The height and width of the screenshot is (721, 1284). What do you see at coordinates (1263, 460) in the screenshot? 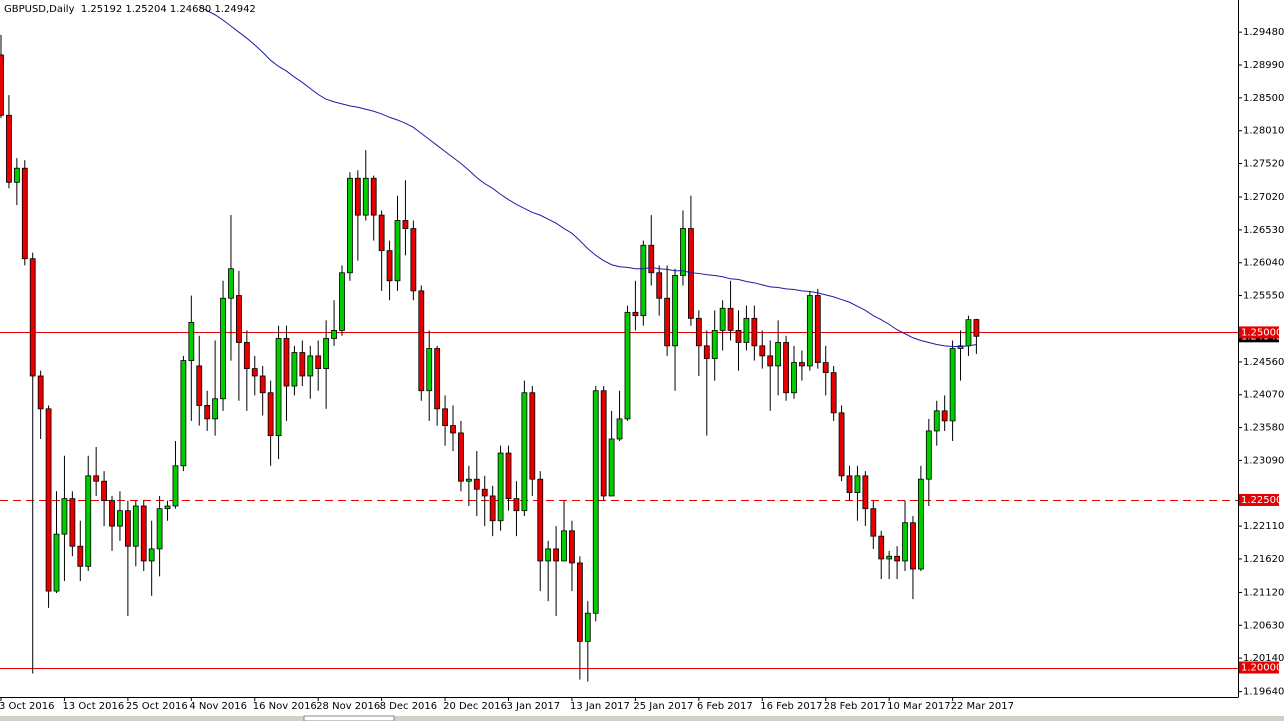
I see `y-tick-label: 1.23090` at bounding box center [1263, 460].